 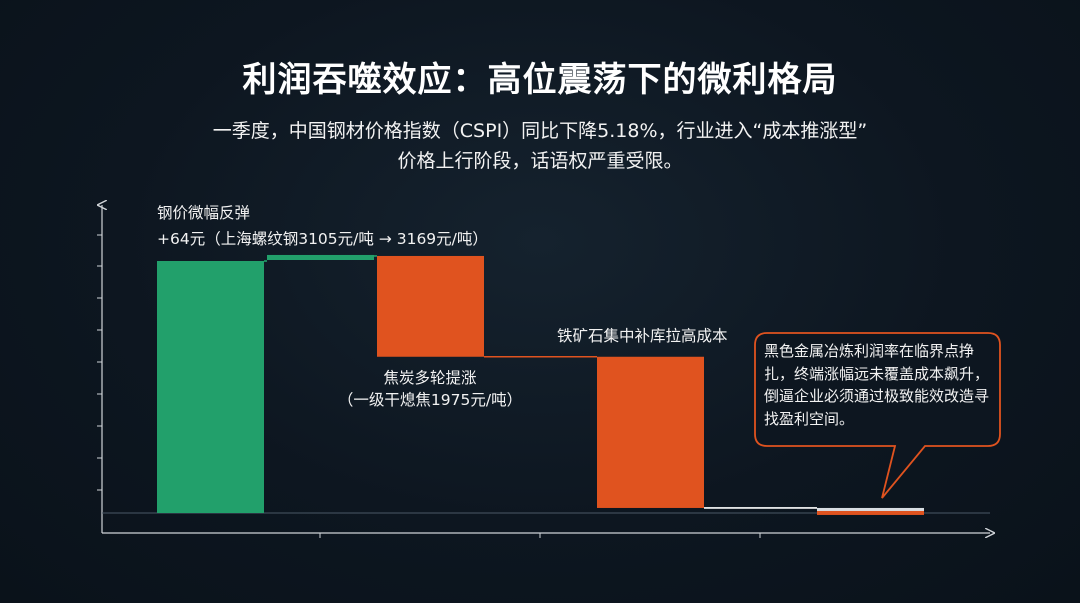 I want to click on rebound-label-line-2: +64元（上海螺纹钢3105元/吨 → 3169元/吨）, so click(x=322, y=239).